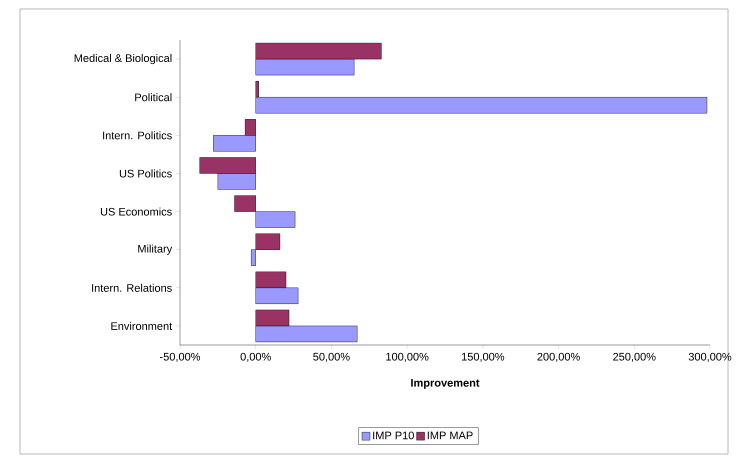 Image resolution: width=749 pixels, height=471 pixels. What do you see at coordinates (331, 357) in the screenshot?
I see `x-tick-label: 50,00%` at bounding box center [331, 357].